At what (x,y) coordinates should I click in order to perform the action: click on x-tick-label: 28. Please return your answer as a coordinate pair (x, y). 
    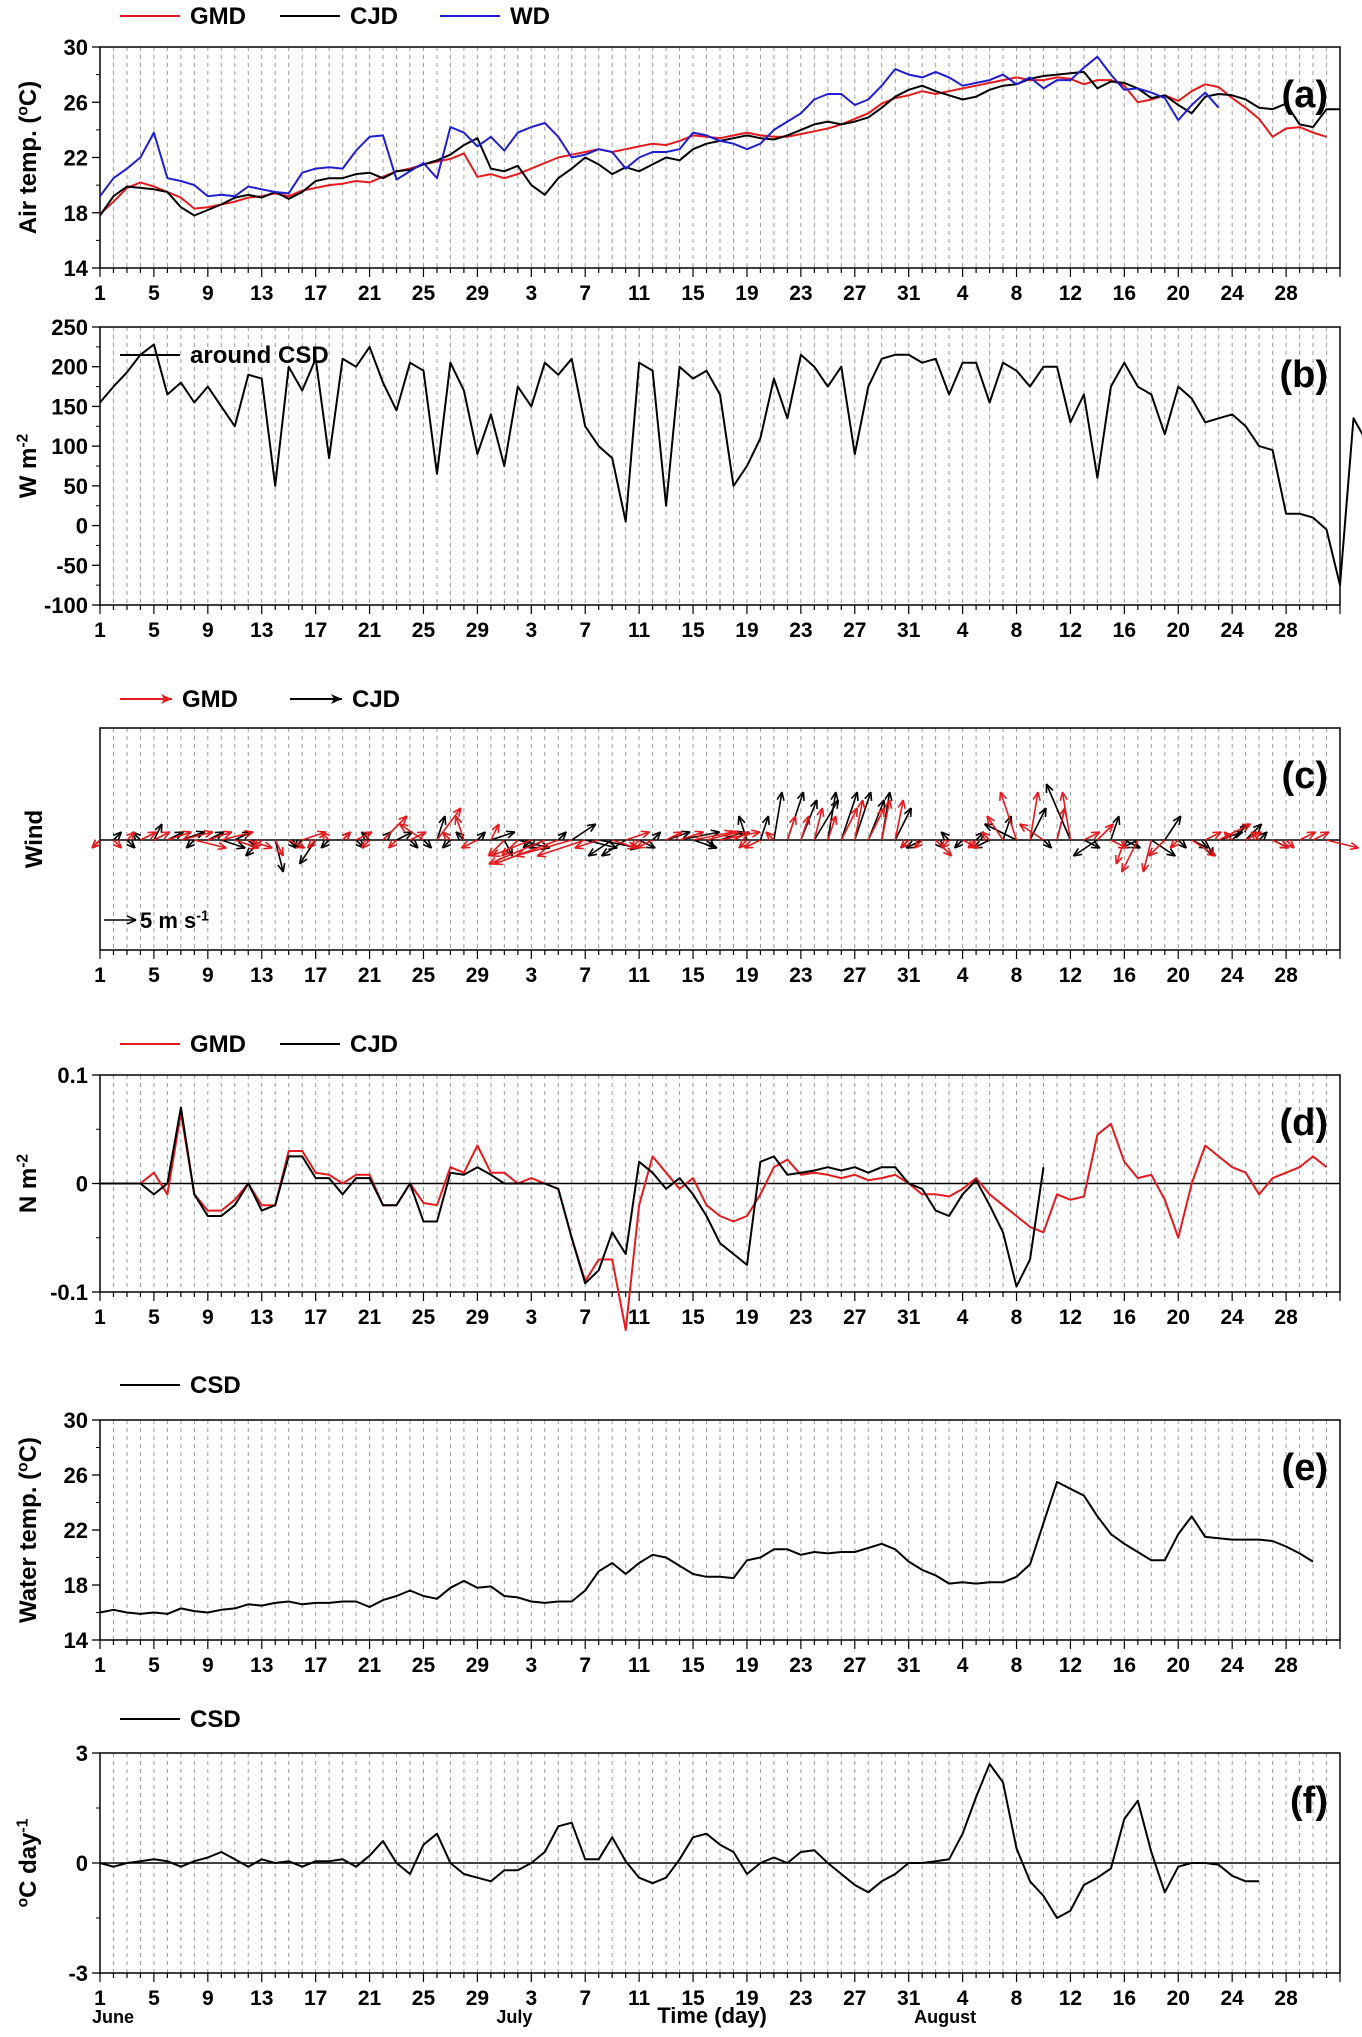
    Looking at the image, I should click on (1286, 630).